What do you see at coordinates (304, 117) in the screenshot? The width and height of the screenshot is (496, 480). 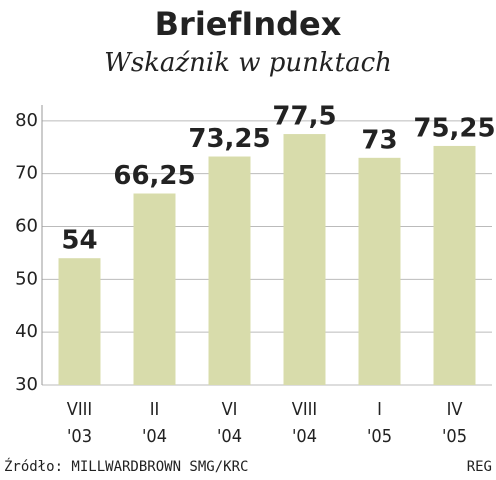 I see `value-label: 77,5` at bounding box center [304, 117].